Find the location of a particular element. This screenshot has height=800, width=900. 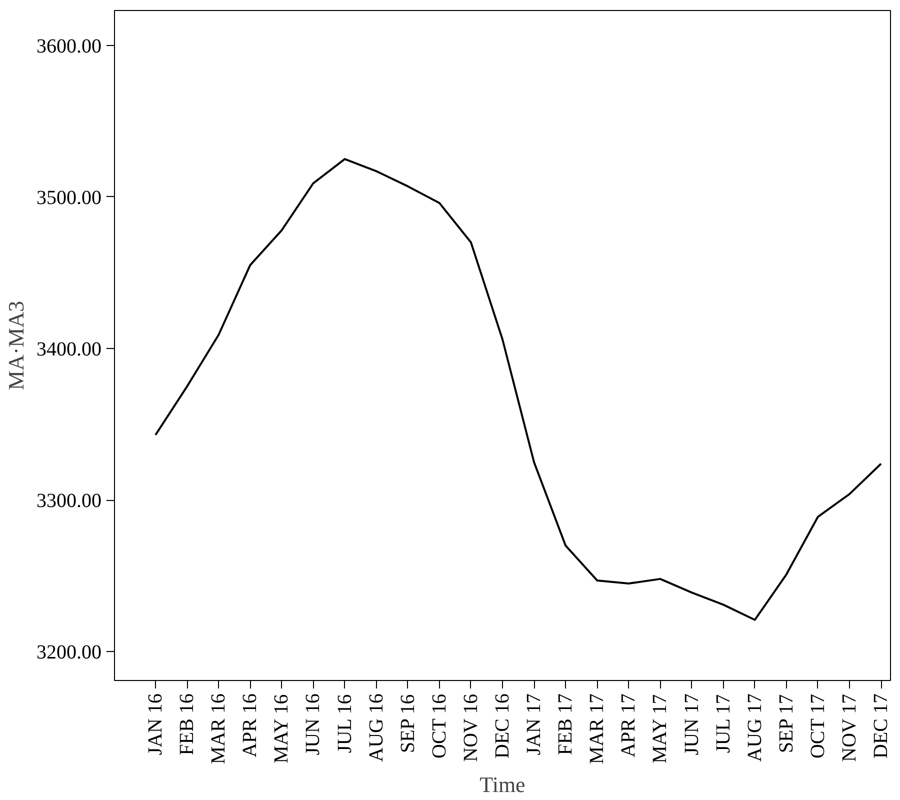

x-tick-label: SEP 16 is located at coordinates (407, 723).